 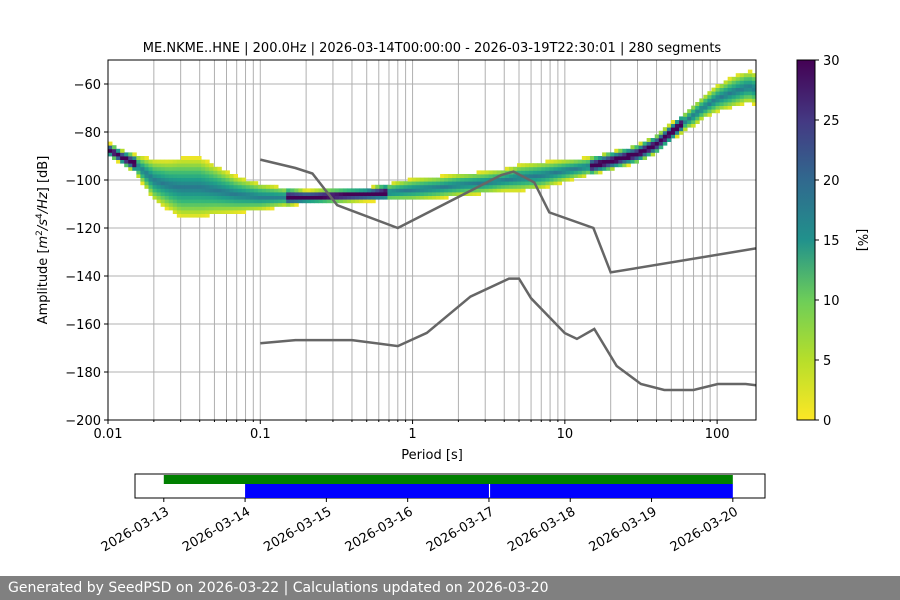 What do you see at coordinates (297, 529) in the screenshot?
I see `timeline-tick-label: 2026-03-15` at bounding box center [297, 529].